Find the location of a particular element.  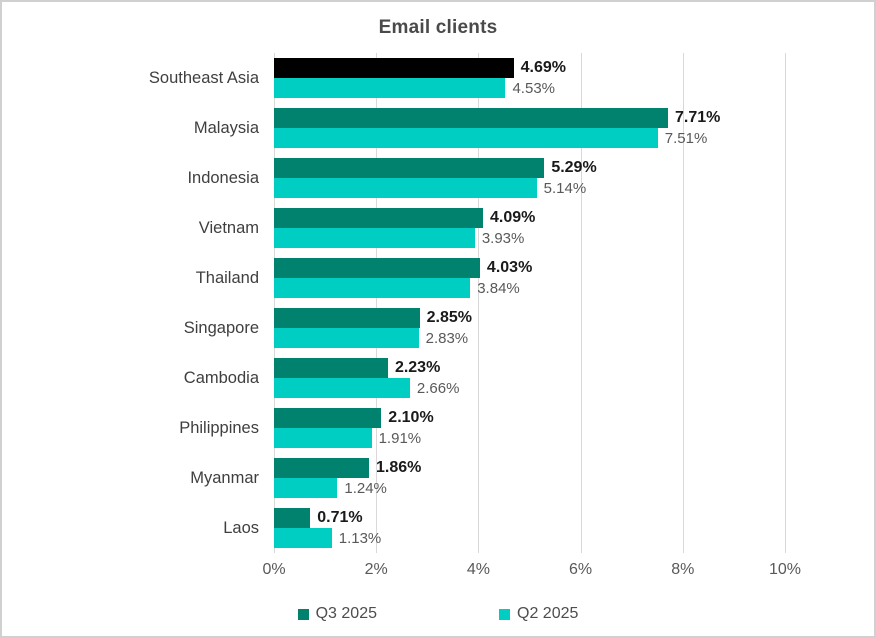

bar-group: 0.71% 1.13% is located at coordinates (529, 528).